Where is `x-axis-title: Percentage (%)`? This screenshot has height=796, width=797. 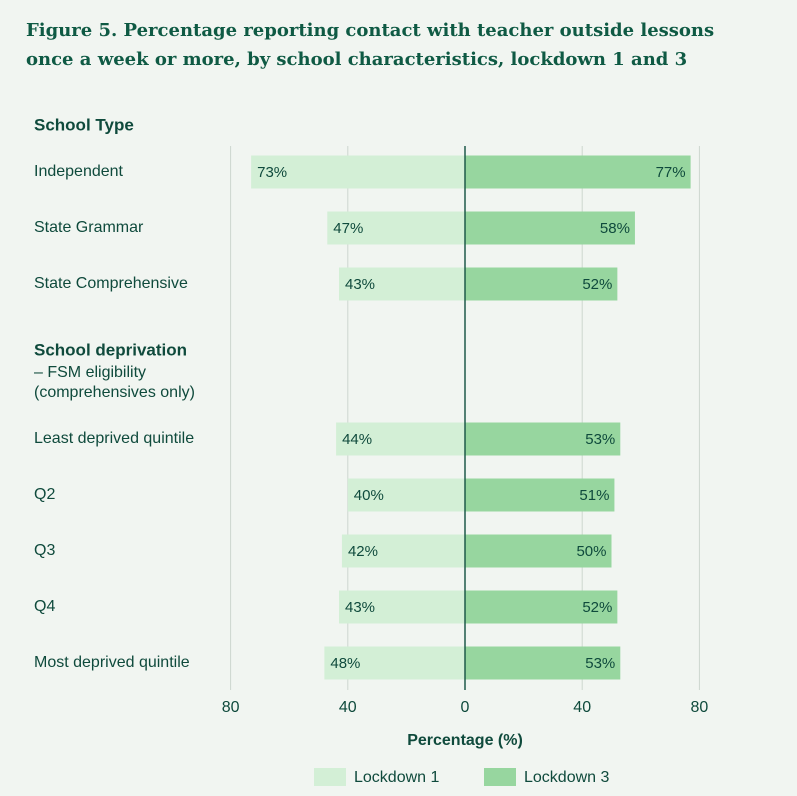
x-axis-title: Percentage (%) is located at coordinates (465, 740).